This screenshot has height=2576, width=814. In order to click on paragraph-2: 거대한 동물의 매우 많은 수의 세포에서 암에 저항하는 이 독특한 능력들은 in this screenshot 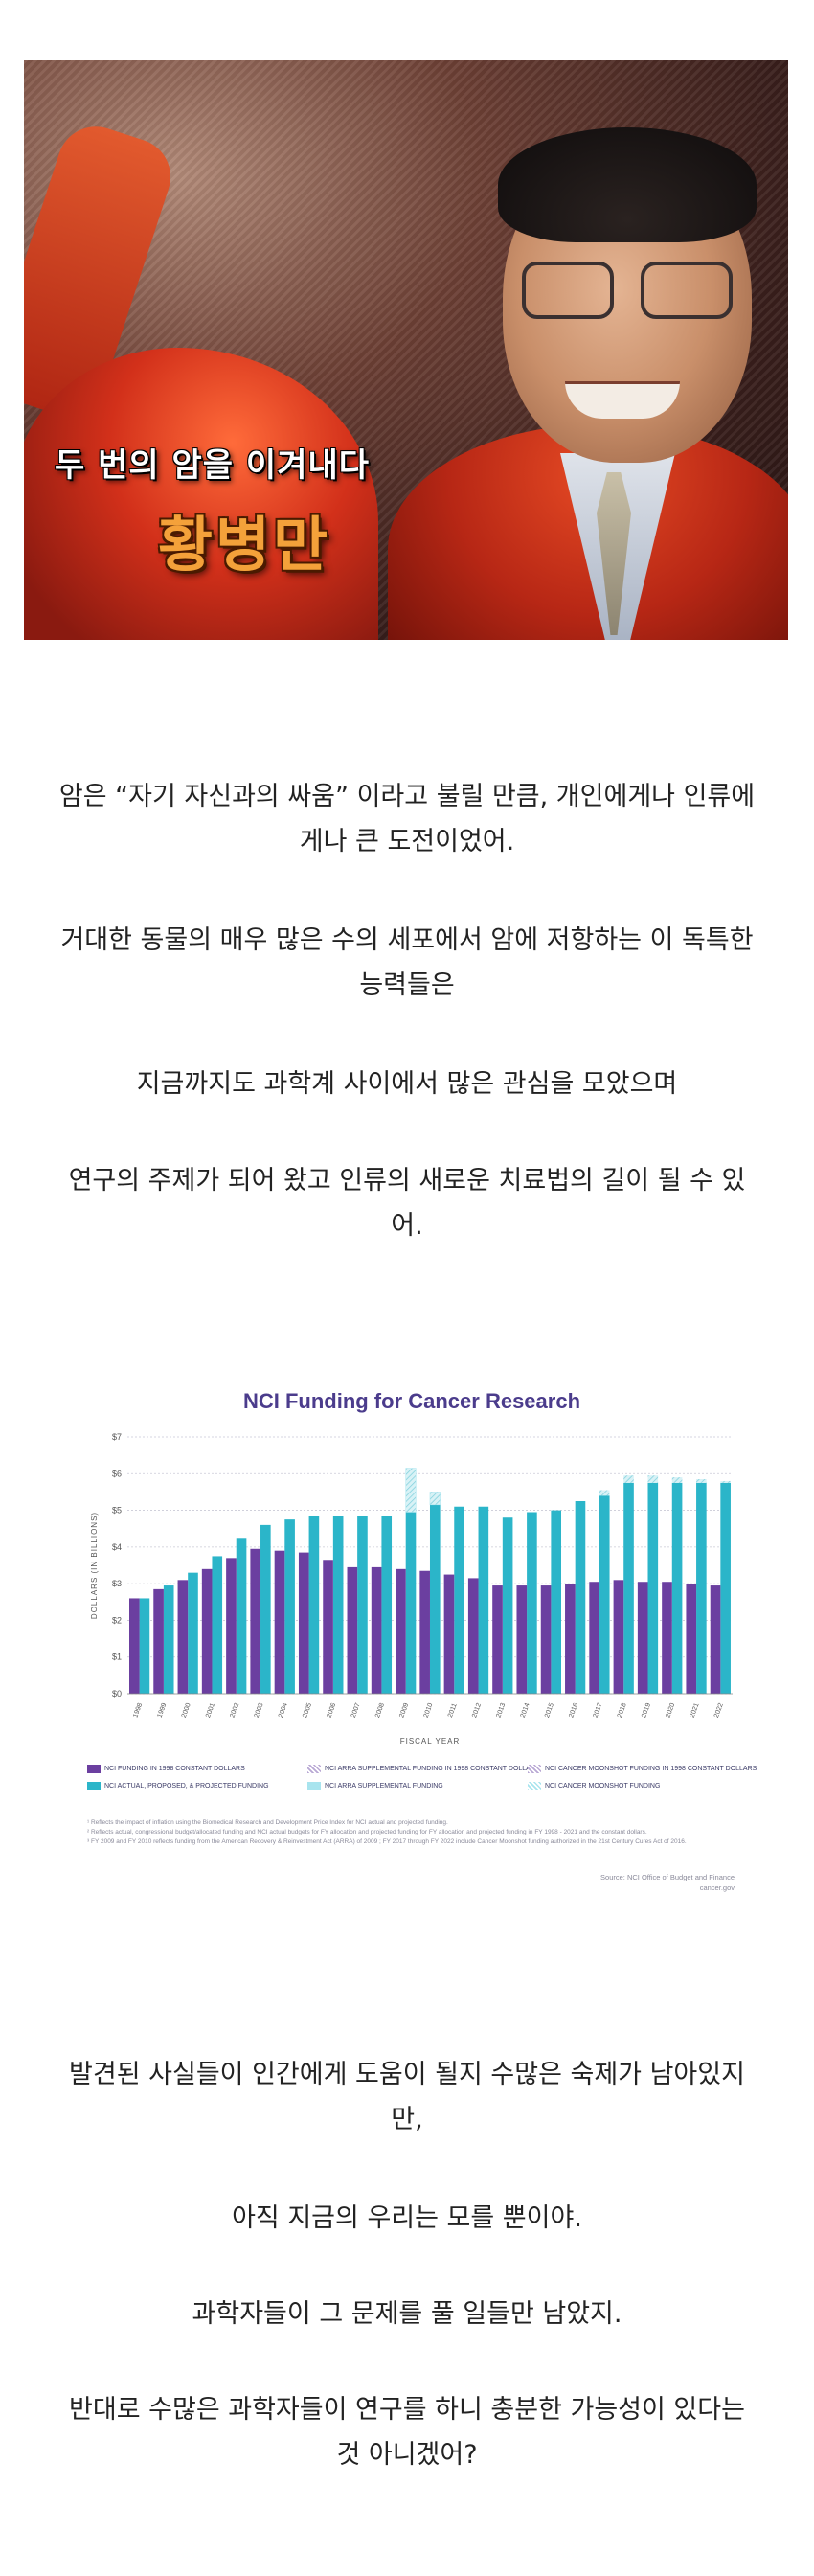, I will do `click(407, 963)`.